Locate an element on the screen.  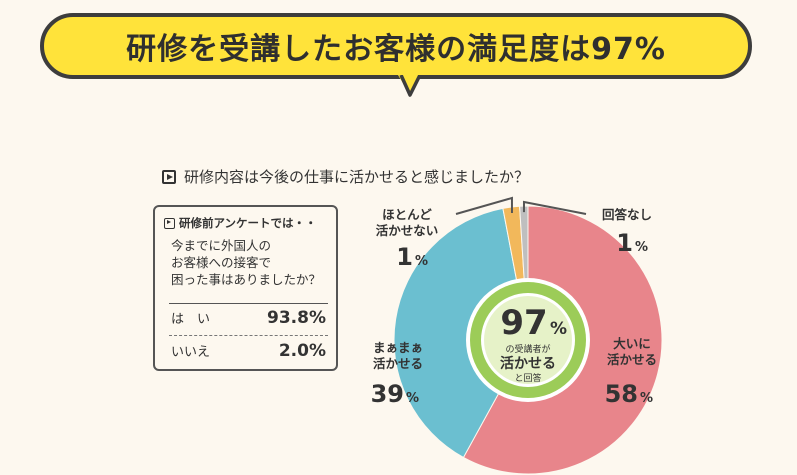
pre-survey-row-yes: は い 93.8% is located at coordinates (248, 318).